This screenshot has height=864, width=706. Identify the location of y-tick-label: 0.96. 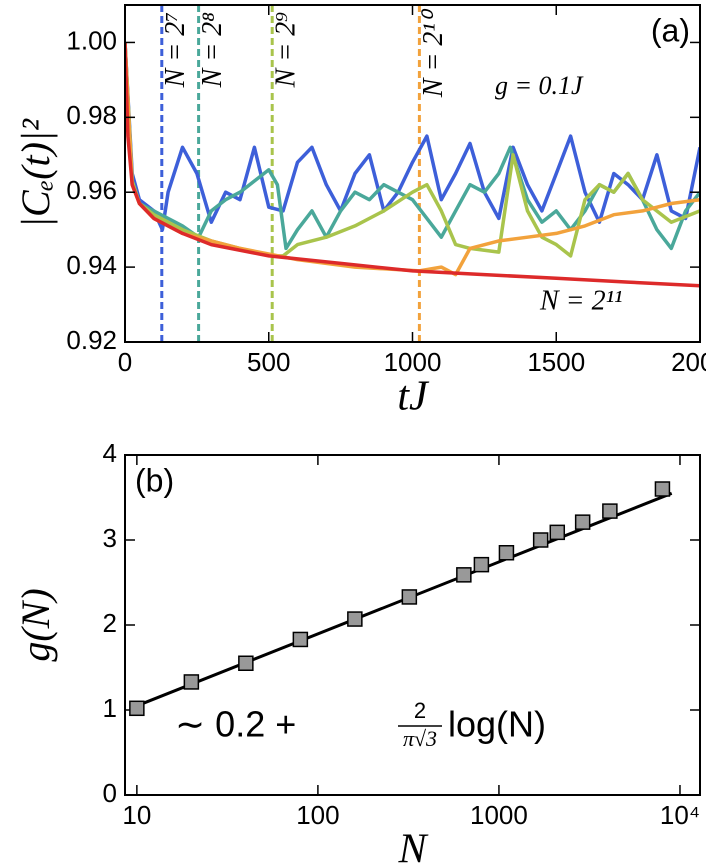
(91, 190).